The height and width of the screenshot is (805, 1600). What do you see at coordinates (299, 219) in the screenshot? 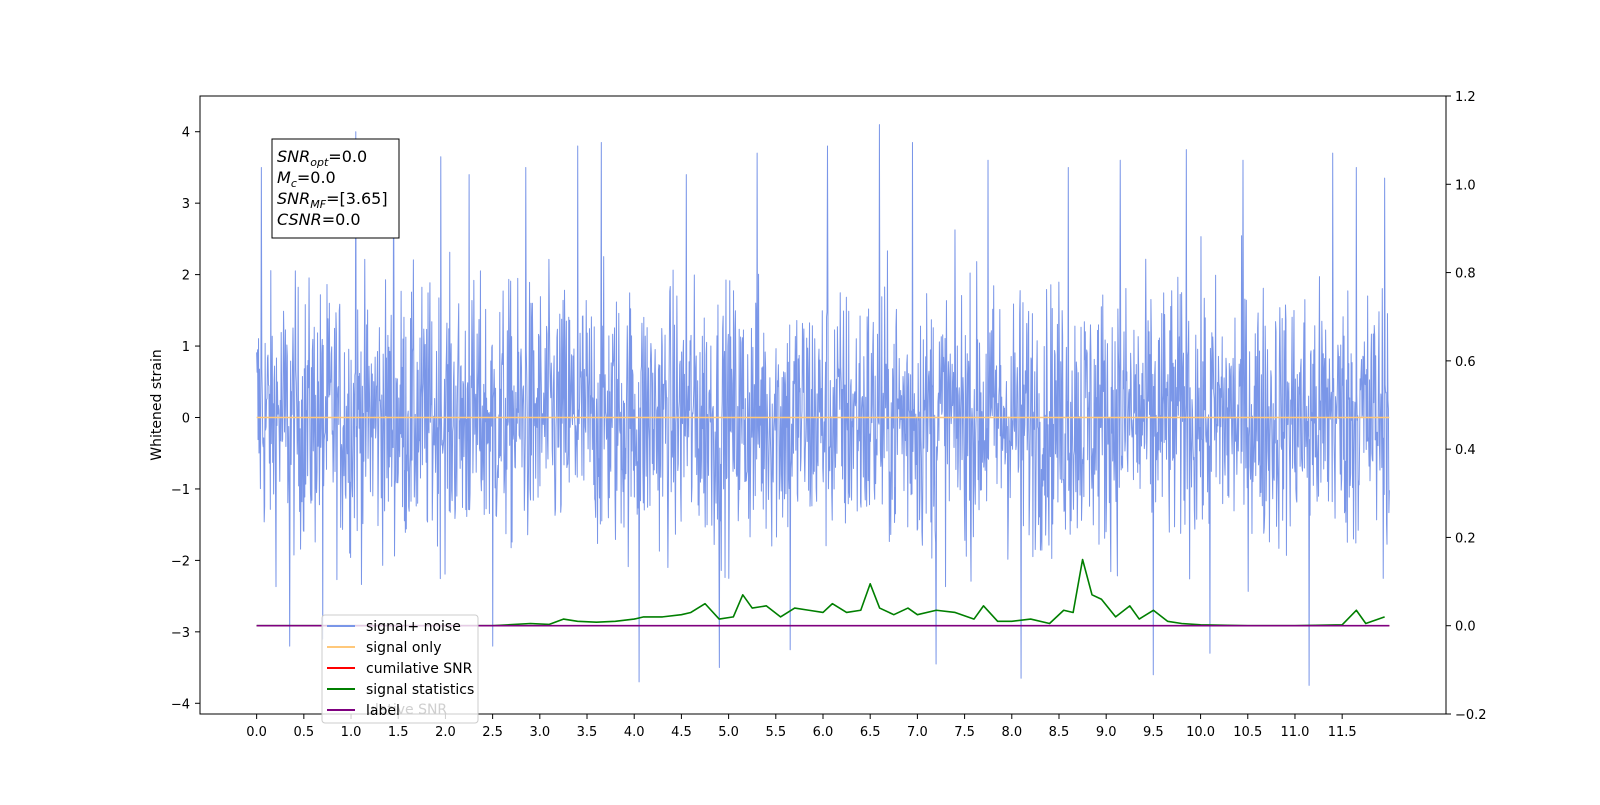
I see `info-symbol: CSNR` at bounding box center [299, 219].